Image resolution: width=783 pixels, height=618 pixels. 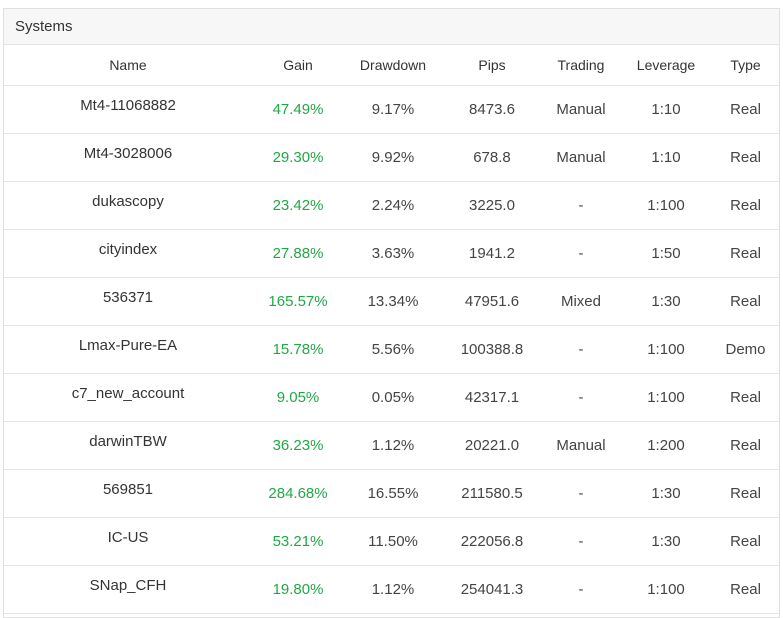 I want to click on drawdown-value: 11.50%, so click(x=393, y=541).